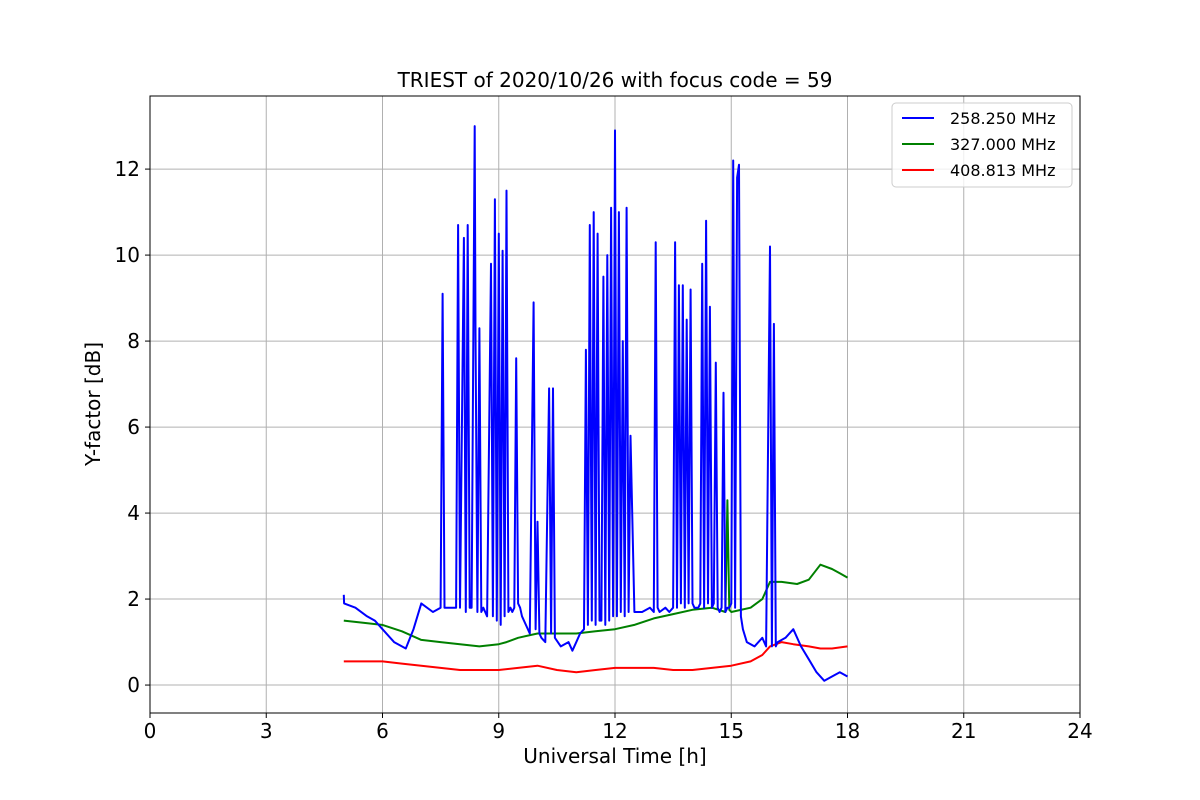 The height and width of the screenshot is (800, 1200). What do you see at coordinates (150, 731) in the screenshot?
I see `x-tick-label: 0` at bounding box center [150, 731].